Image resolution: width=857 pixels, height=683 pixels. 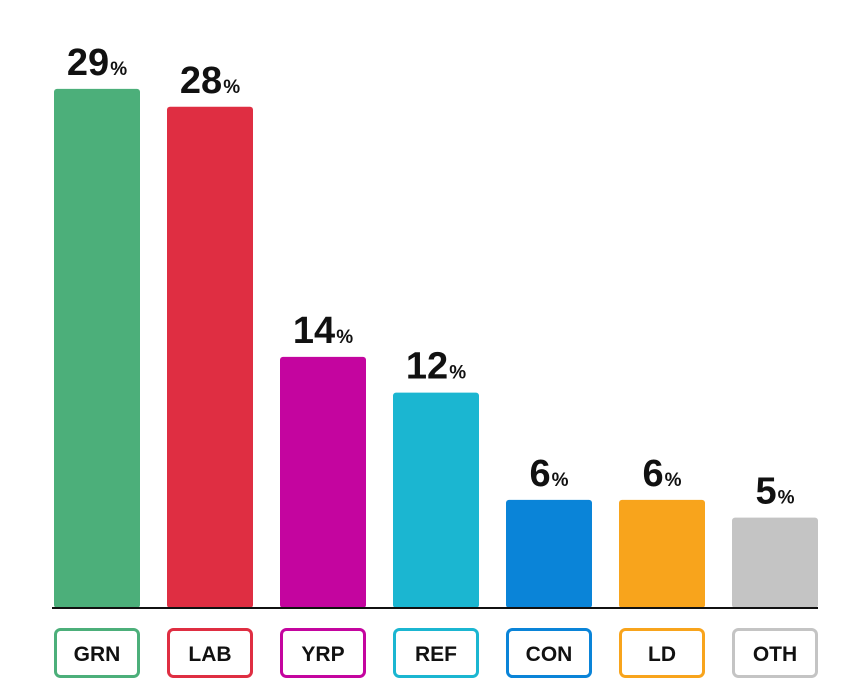 I want to click on value-number: 28, so click(x=201, y=81).